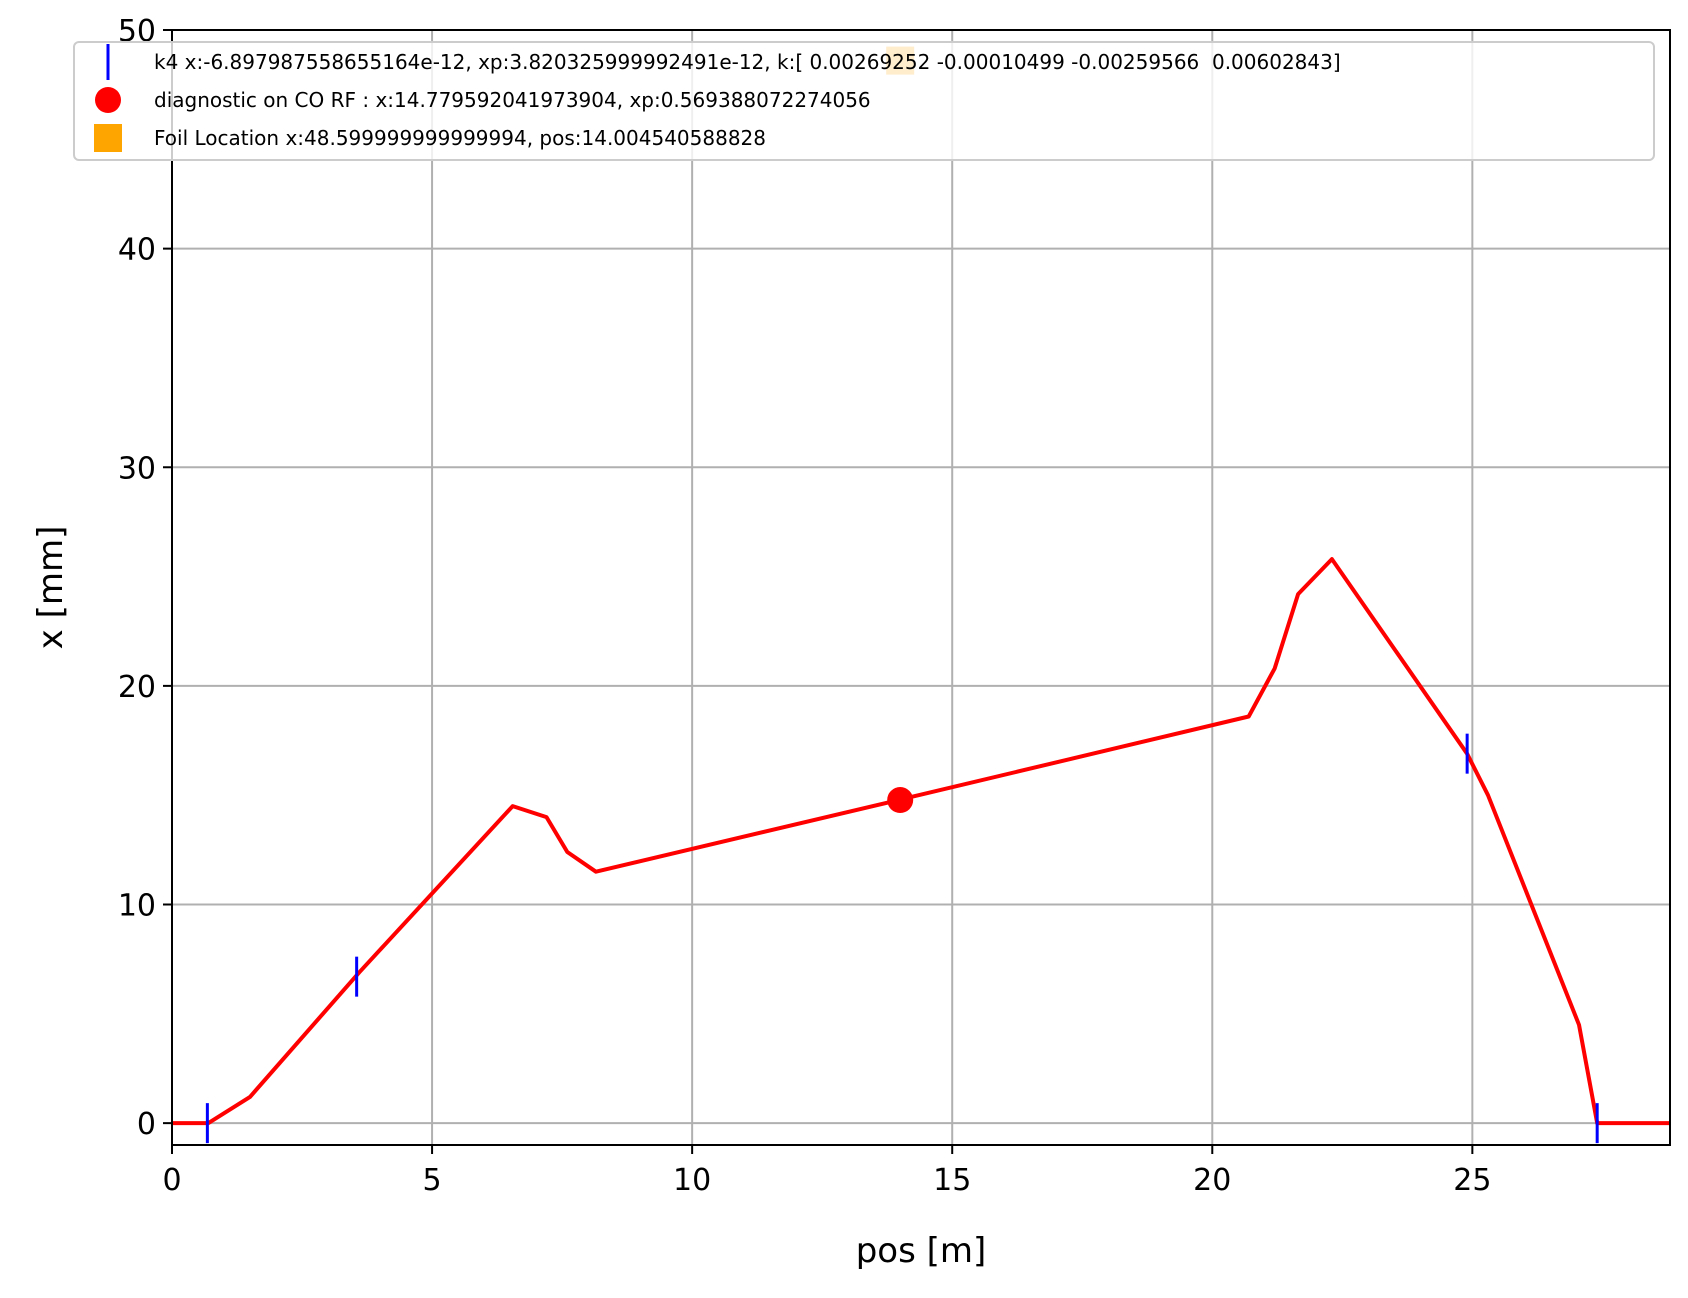 Image resolution: width=1688 pixels, height=1298 pixels. I want to click on x-tick-label: 0, so click(171, 1180).